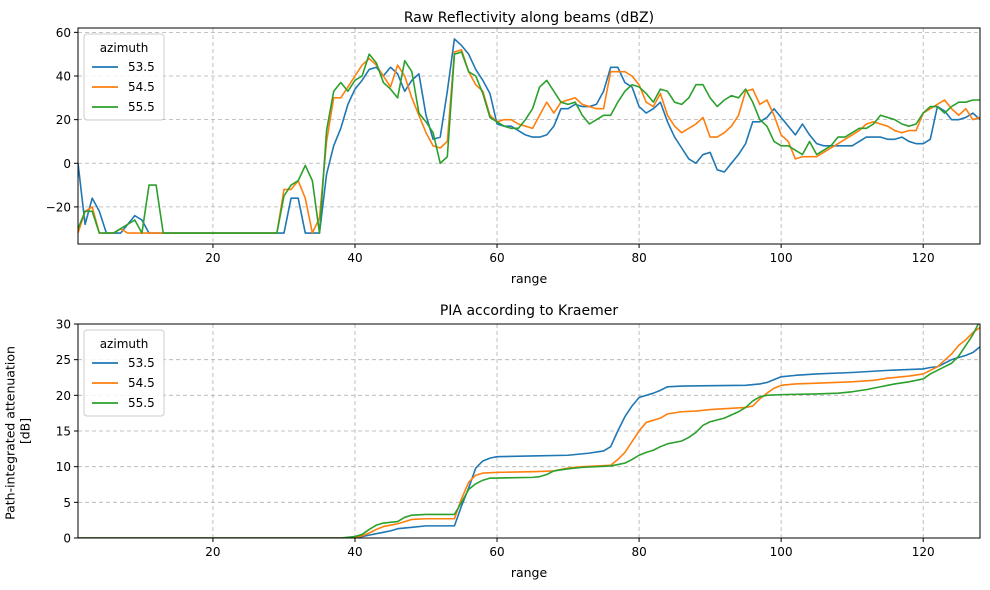 Image resolution: width=990 pixels, height=590 pixels. Describe the element at coordinates (63, 432) in the screenshot. I see `y-tick-label: 15` at that location.